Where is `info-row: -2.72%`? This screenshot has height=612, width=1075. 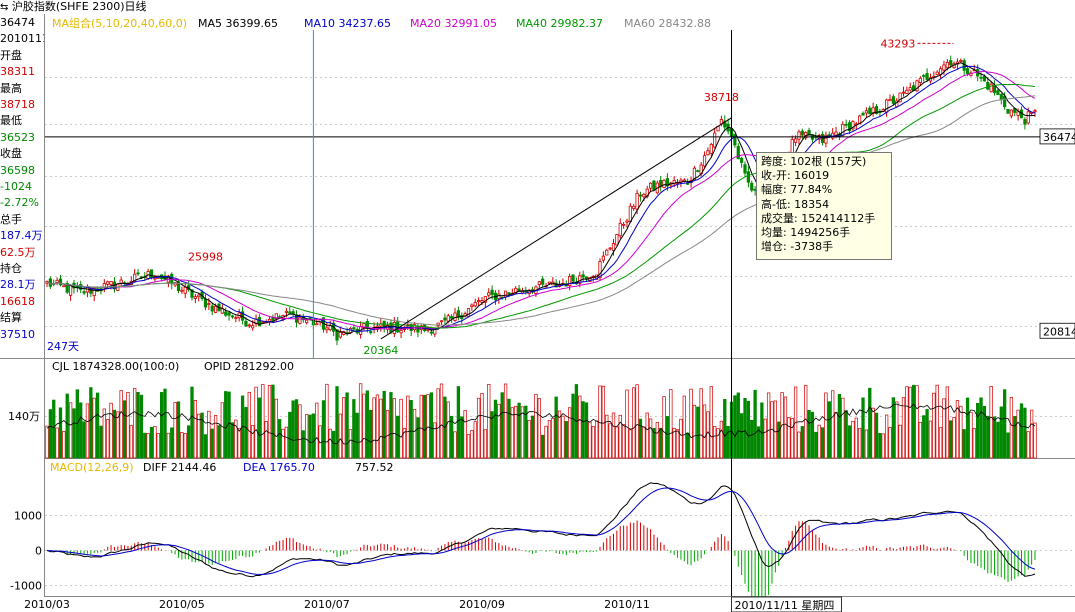
info-row: -2.72% is located at coordinates (19, 203).